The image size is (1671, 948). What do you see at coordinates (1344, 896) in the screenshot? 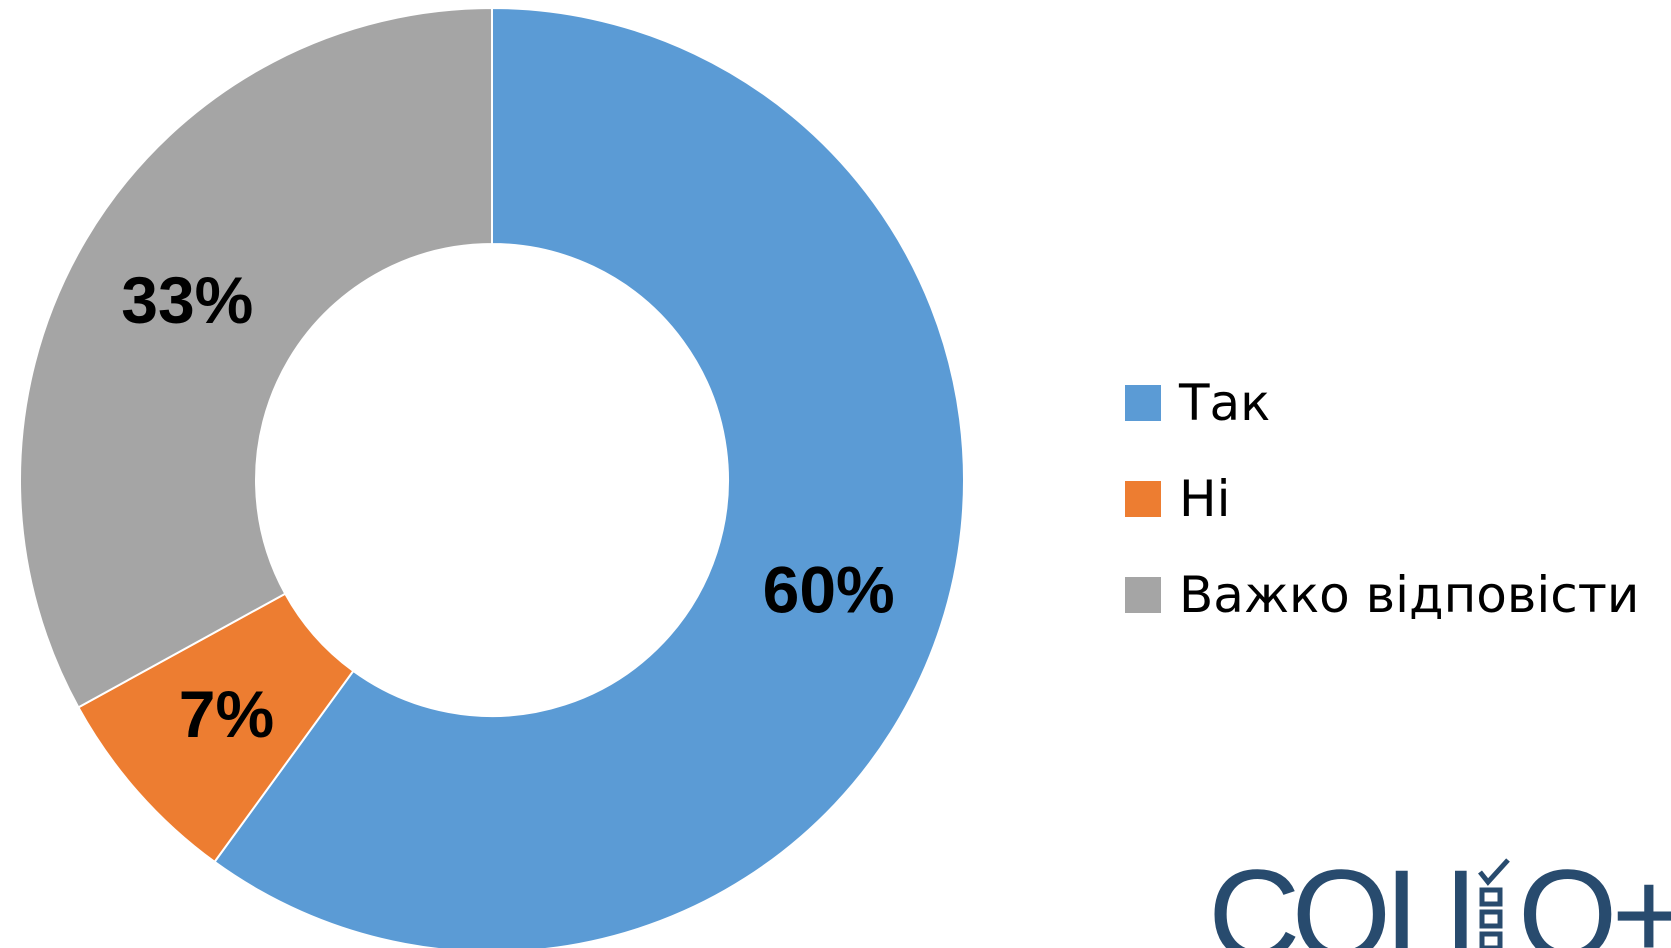
I see `logo-text-left: СОЦ` at bounding box center [1344, 896].